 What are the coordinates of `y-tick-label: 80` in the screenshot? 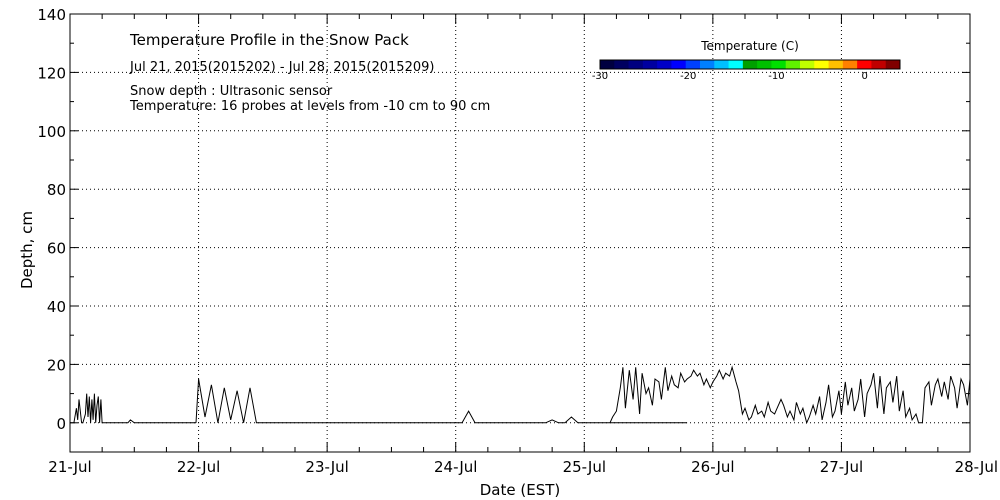 It's located at (56, 190).